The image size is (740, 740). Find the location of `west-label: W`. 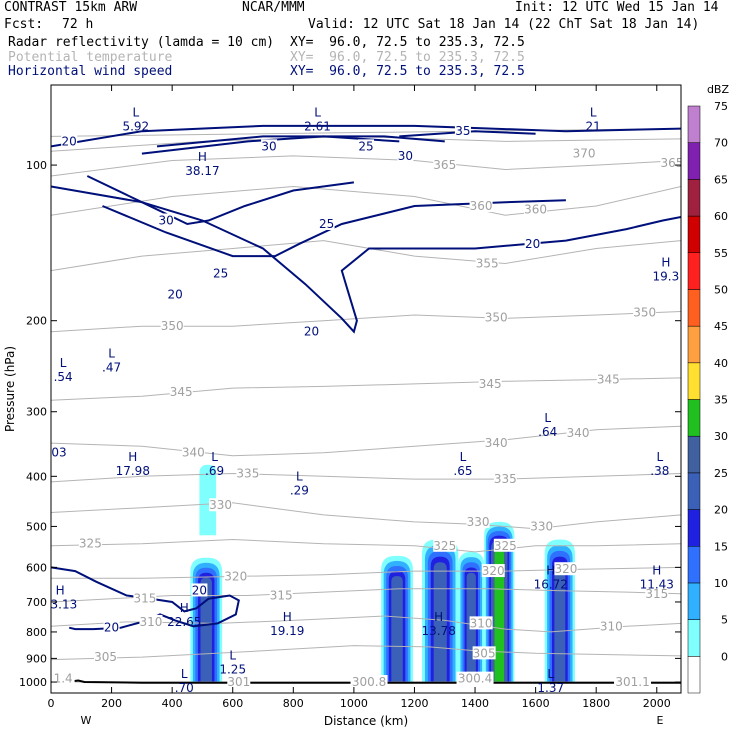

west-label: W is located at coordinates (86, 720).